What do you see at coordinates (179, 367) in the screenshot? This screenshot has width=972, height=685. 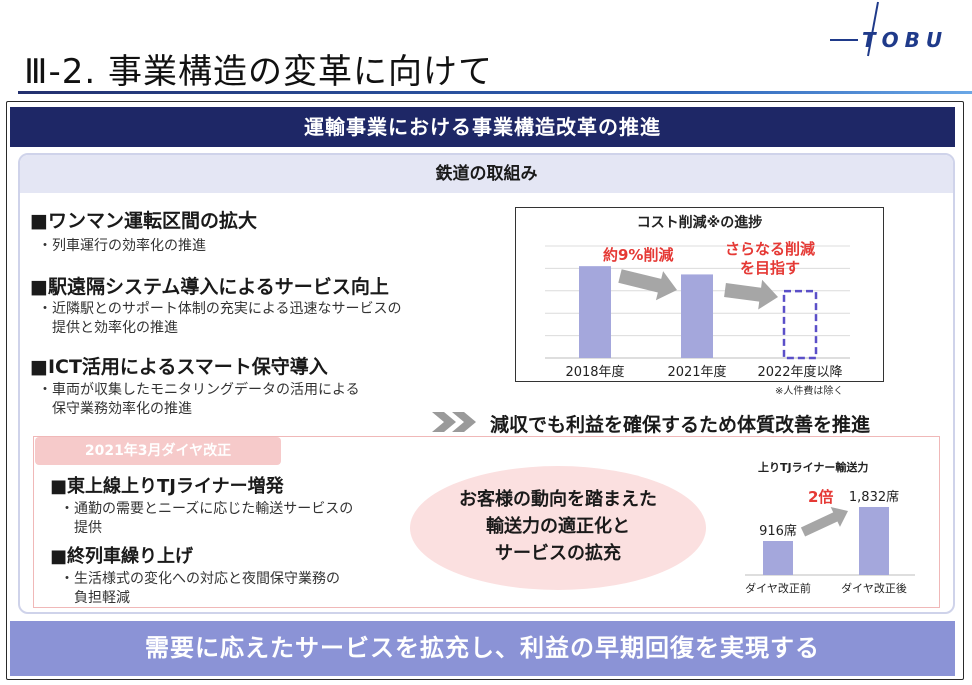 I see `item-ict-smart-maintenance: ■ICT活用によるスマート保守導入` at bounding box center [179, 367].